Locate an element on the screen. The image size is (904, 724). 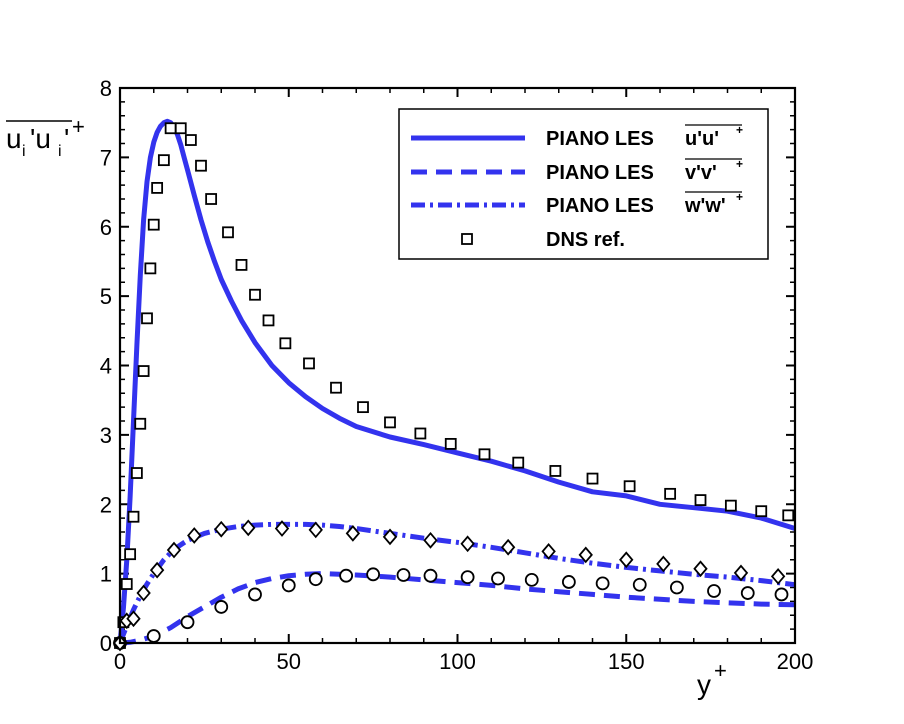
legend-entry-dashdot: PIANO LES w'w' + is located at coordinates (644, 203).